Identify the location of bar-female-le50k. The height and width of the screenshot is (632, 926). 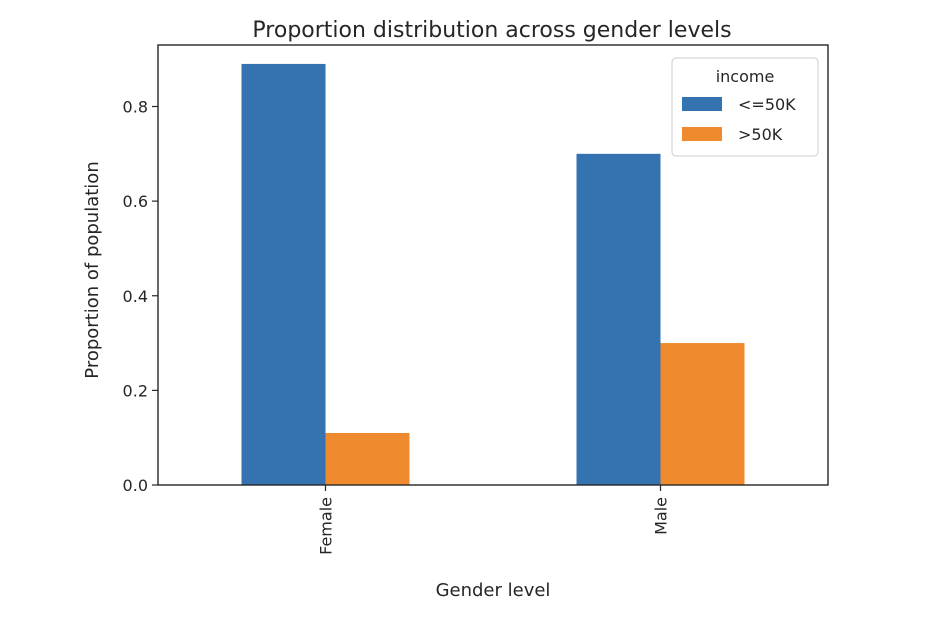
(283, 274).